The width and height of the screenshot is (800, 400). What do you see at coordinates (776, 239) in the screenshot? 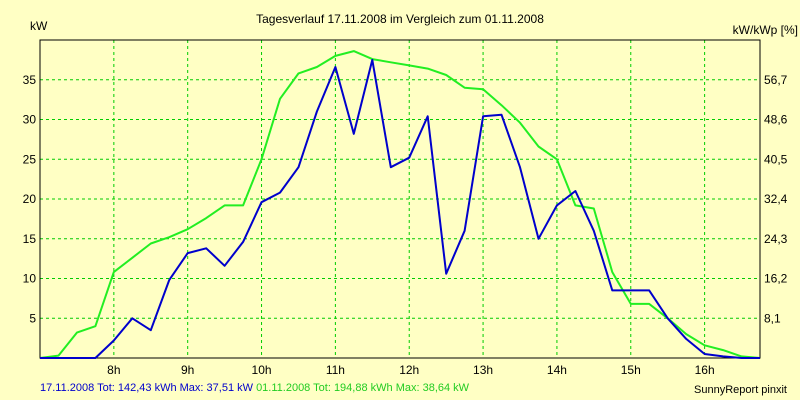
I see `y-tick-label-right: 24,3` at bounding box center [776, 239].